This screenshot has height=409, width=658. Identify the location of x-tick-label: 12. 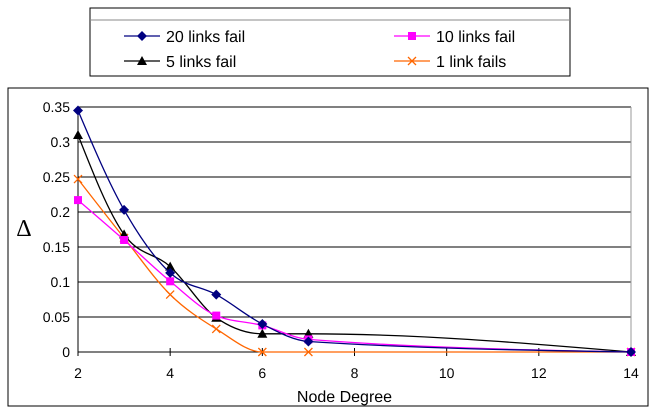
(539, 373).